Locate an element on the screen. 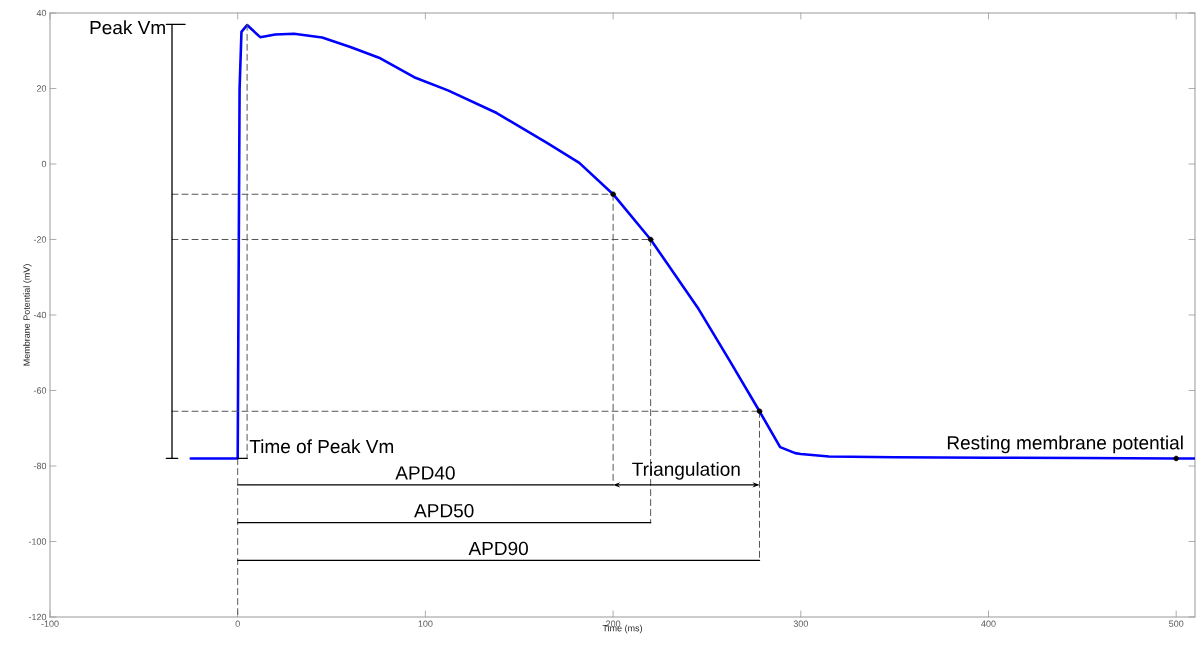 The width and height of the screenshot is (1201, 646). y-tick-label: 40 is located at coordinates (41, 13).